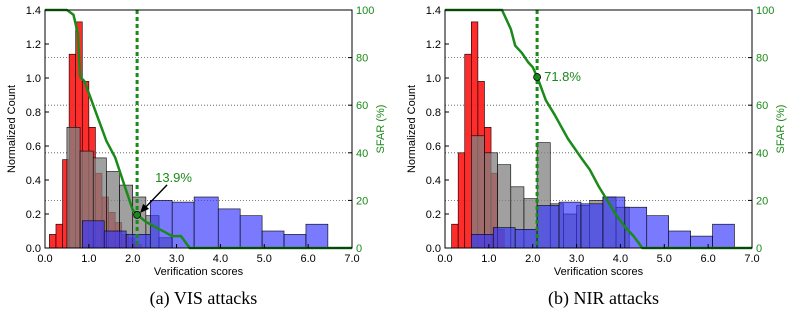 Image resolution: width=790 pixels, height=320 pixels. I want to click on marker-label: 13.9%, so click(173, 177).